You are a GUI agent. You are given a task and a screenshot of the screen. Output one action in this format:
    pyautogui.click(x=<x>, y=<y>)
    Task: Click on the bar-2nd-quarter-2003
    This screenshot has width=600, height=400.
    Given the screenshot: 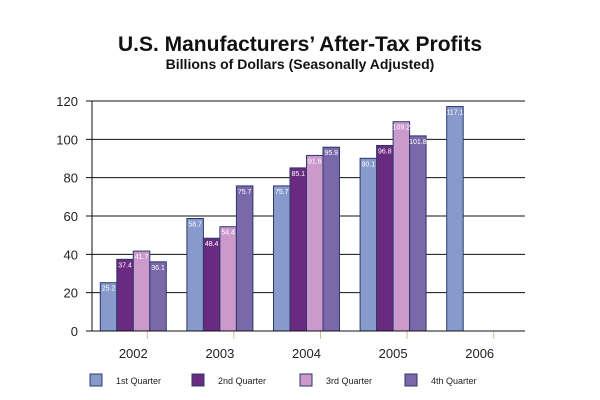 What is the action you would take?
    pyautogui.click(x=211, y=284)
    